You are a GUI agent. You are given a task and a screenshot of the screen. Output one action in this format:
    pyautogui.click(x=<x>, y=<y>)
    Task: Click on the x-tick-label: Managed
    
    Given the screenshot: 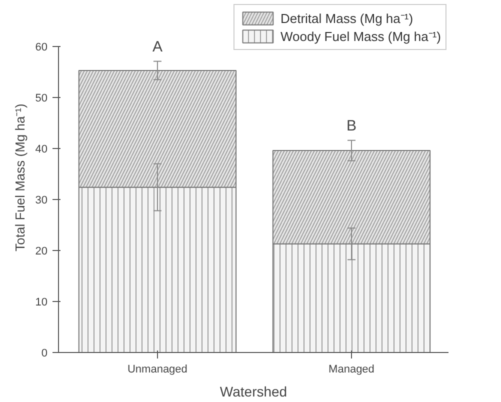 What is the action you would take?
    pyautogui.click(x=351, y=370)
    